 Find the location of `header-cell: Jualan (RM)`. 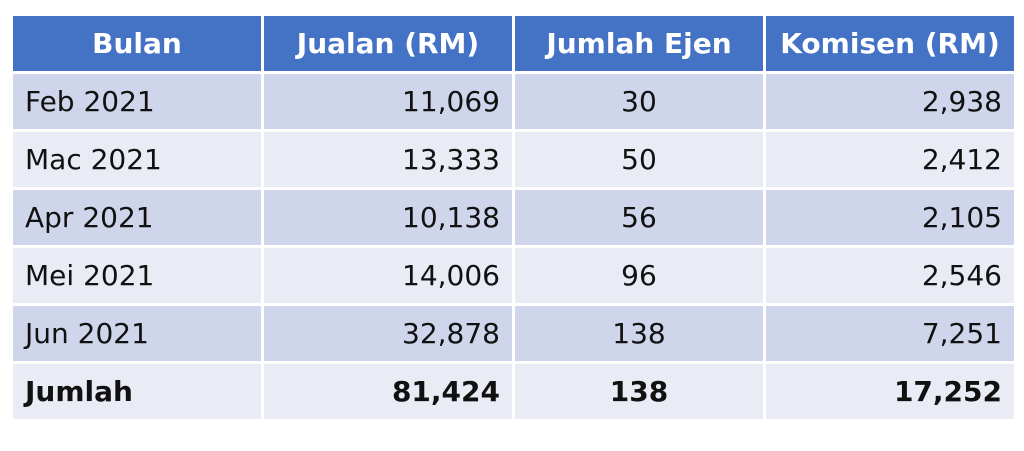

header-cell: Jualan (RM) is located at coordinates (388, 43).